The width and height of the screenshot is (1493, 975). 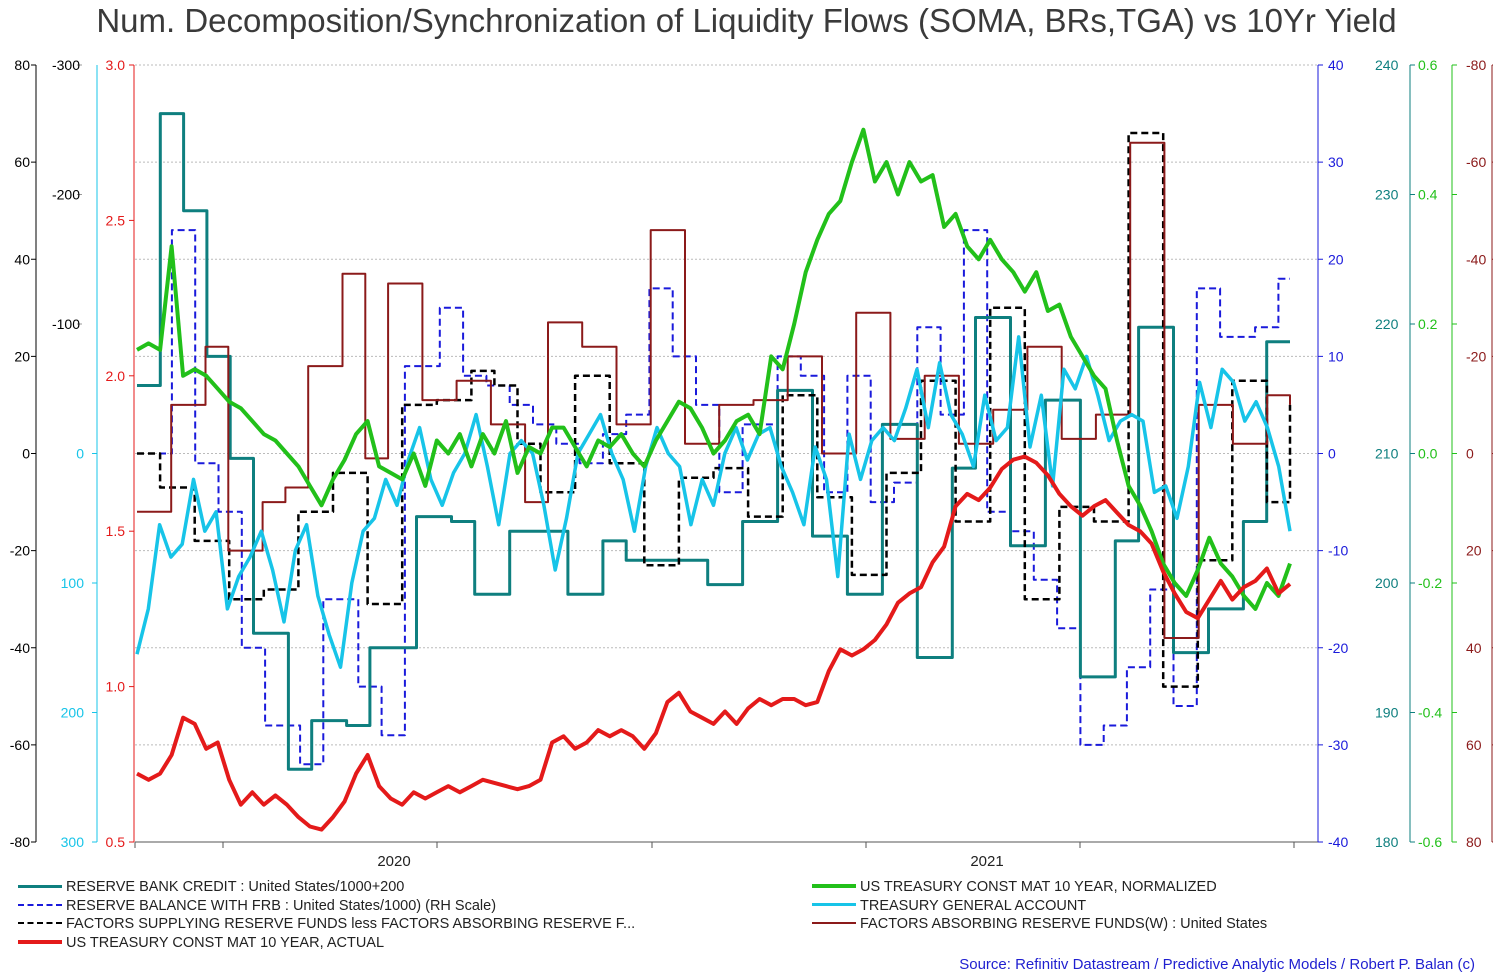 I want to click on ax_gray-tick-label: -300, so click(x=66, y=65).